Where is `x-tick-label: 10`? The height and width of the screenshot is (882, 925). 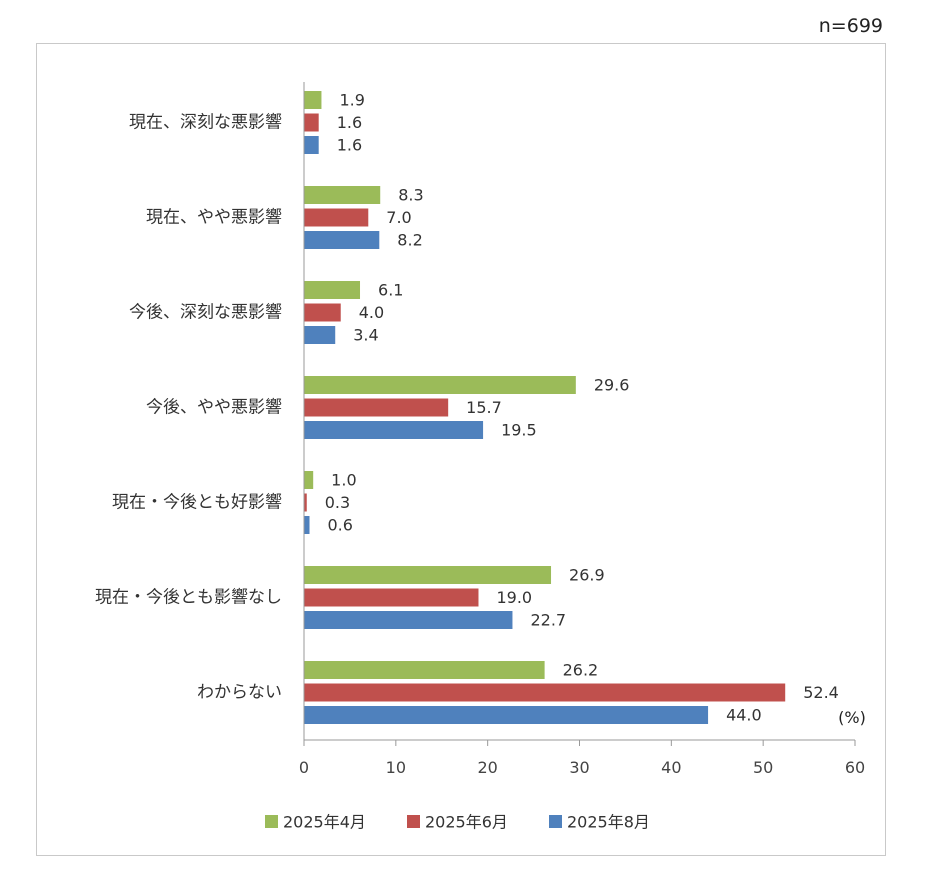
x-tick-label: 10 is located at coordinates (396, 767).